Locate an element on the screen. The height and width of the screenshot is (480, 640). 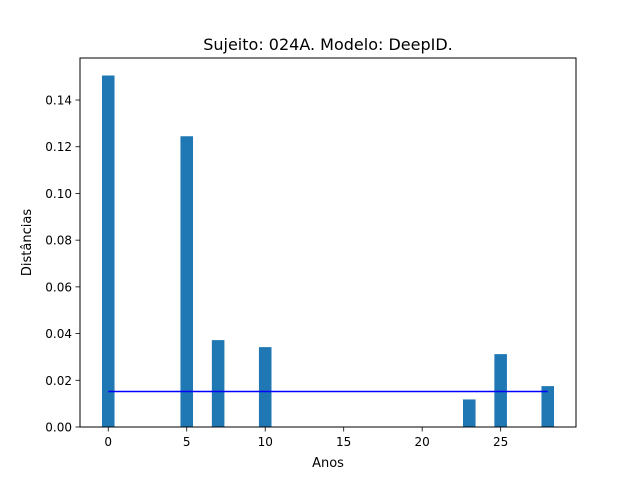
x-axis-label: Anos is located at coordinates (328, 463).